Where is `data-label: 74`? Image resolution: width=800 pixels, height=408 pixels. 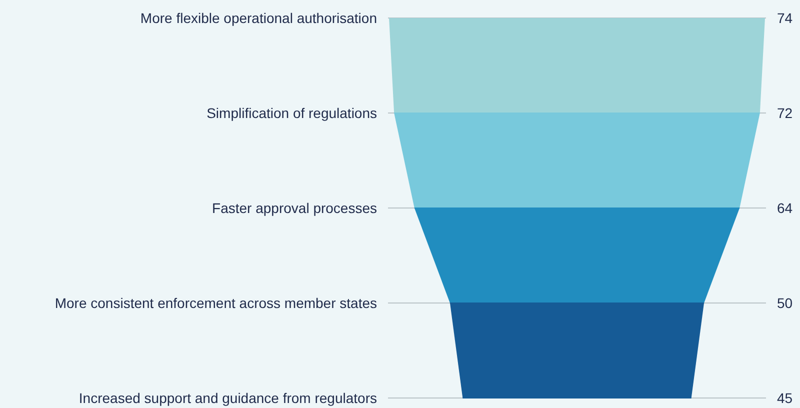
data-label: 74 is located at coordinates (785, 18).